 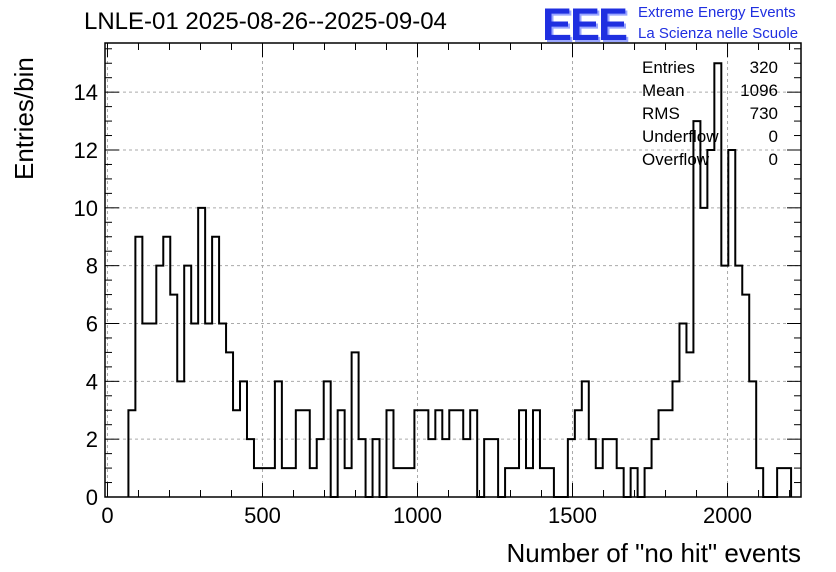 I want to click on stat-row-underflow: Underflow 0, so click(x=710, y=138).